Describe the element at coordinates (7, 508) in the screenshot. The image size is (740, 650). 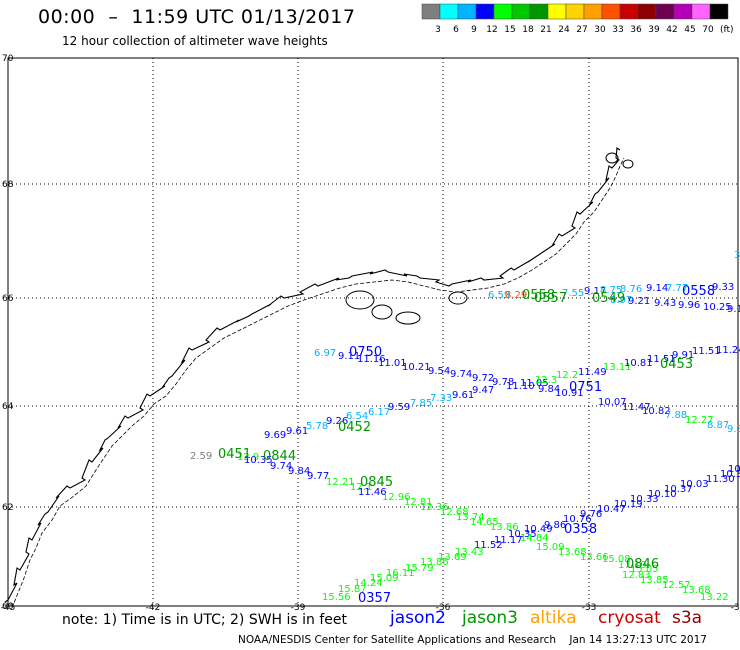
I see `latitude-label: 62` at that location.